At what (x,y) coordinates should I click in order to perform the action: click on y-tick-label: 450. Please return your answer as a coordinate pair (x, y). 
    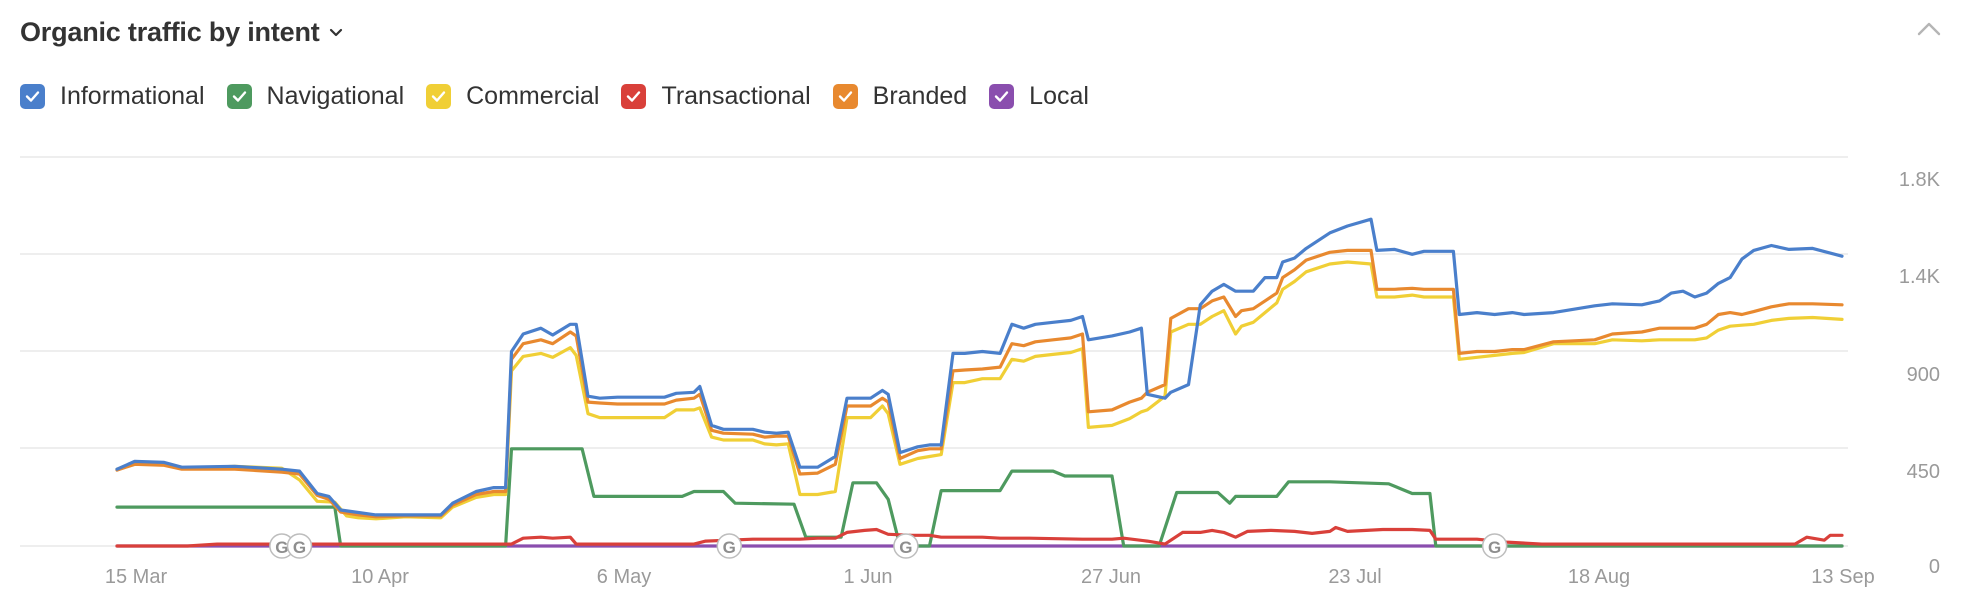
    Looking at the image, I should click on (1923, 472).